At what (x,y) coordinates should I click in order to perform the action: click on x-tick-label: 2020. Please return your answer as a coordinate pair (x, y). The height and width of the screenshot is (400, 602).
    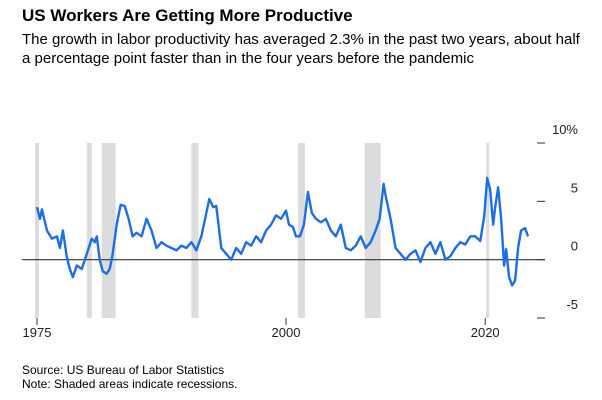
    Looking at the image, I should click on (485, 332).